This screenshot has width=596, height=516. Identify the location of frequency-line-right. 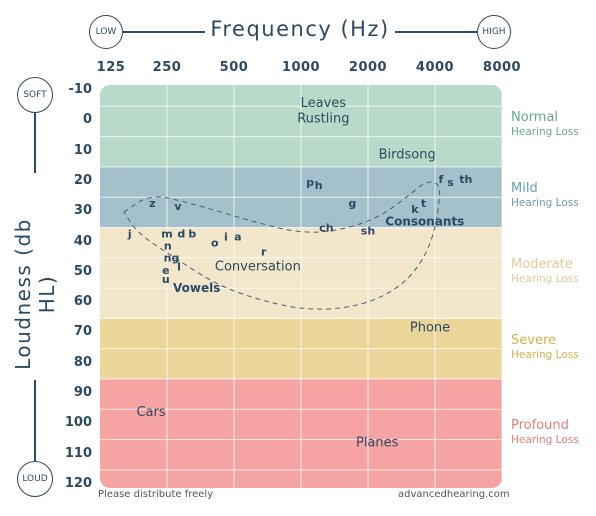
(433, 32).